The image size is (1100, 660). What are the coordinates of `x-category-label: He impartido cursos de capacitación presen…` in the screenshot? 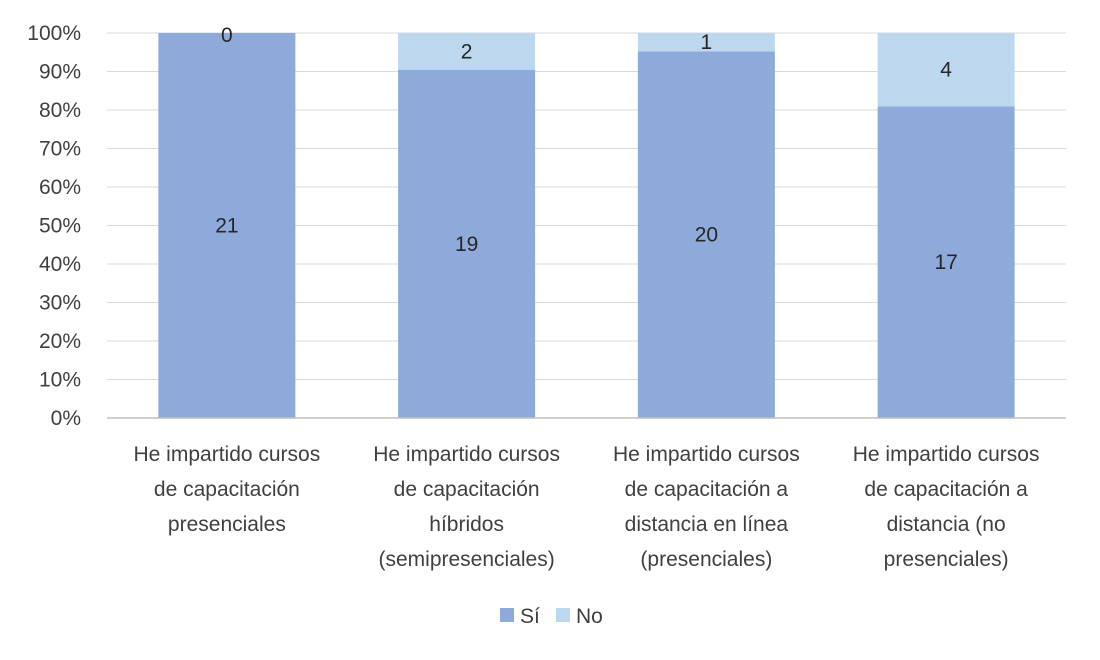 It's located at (227, 489).